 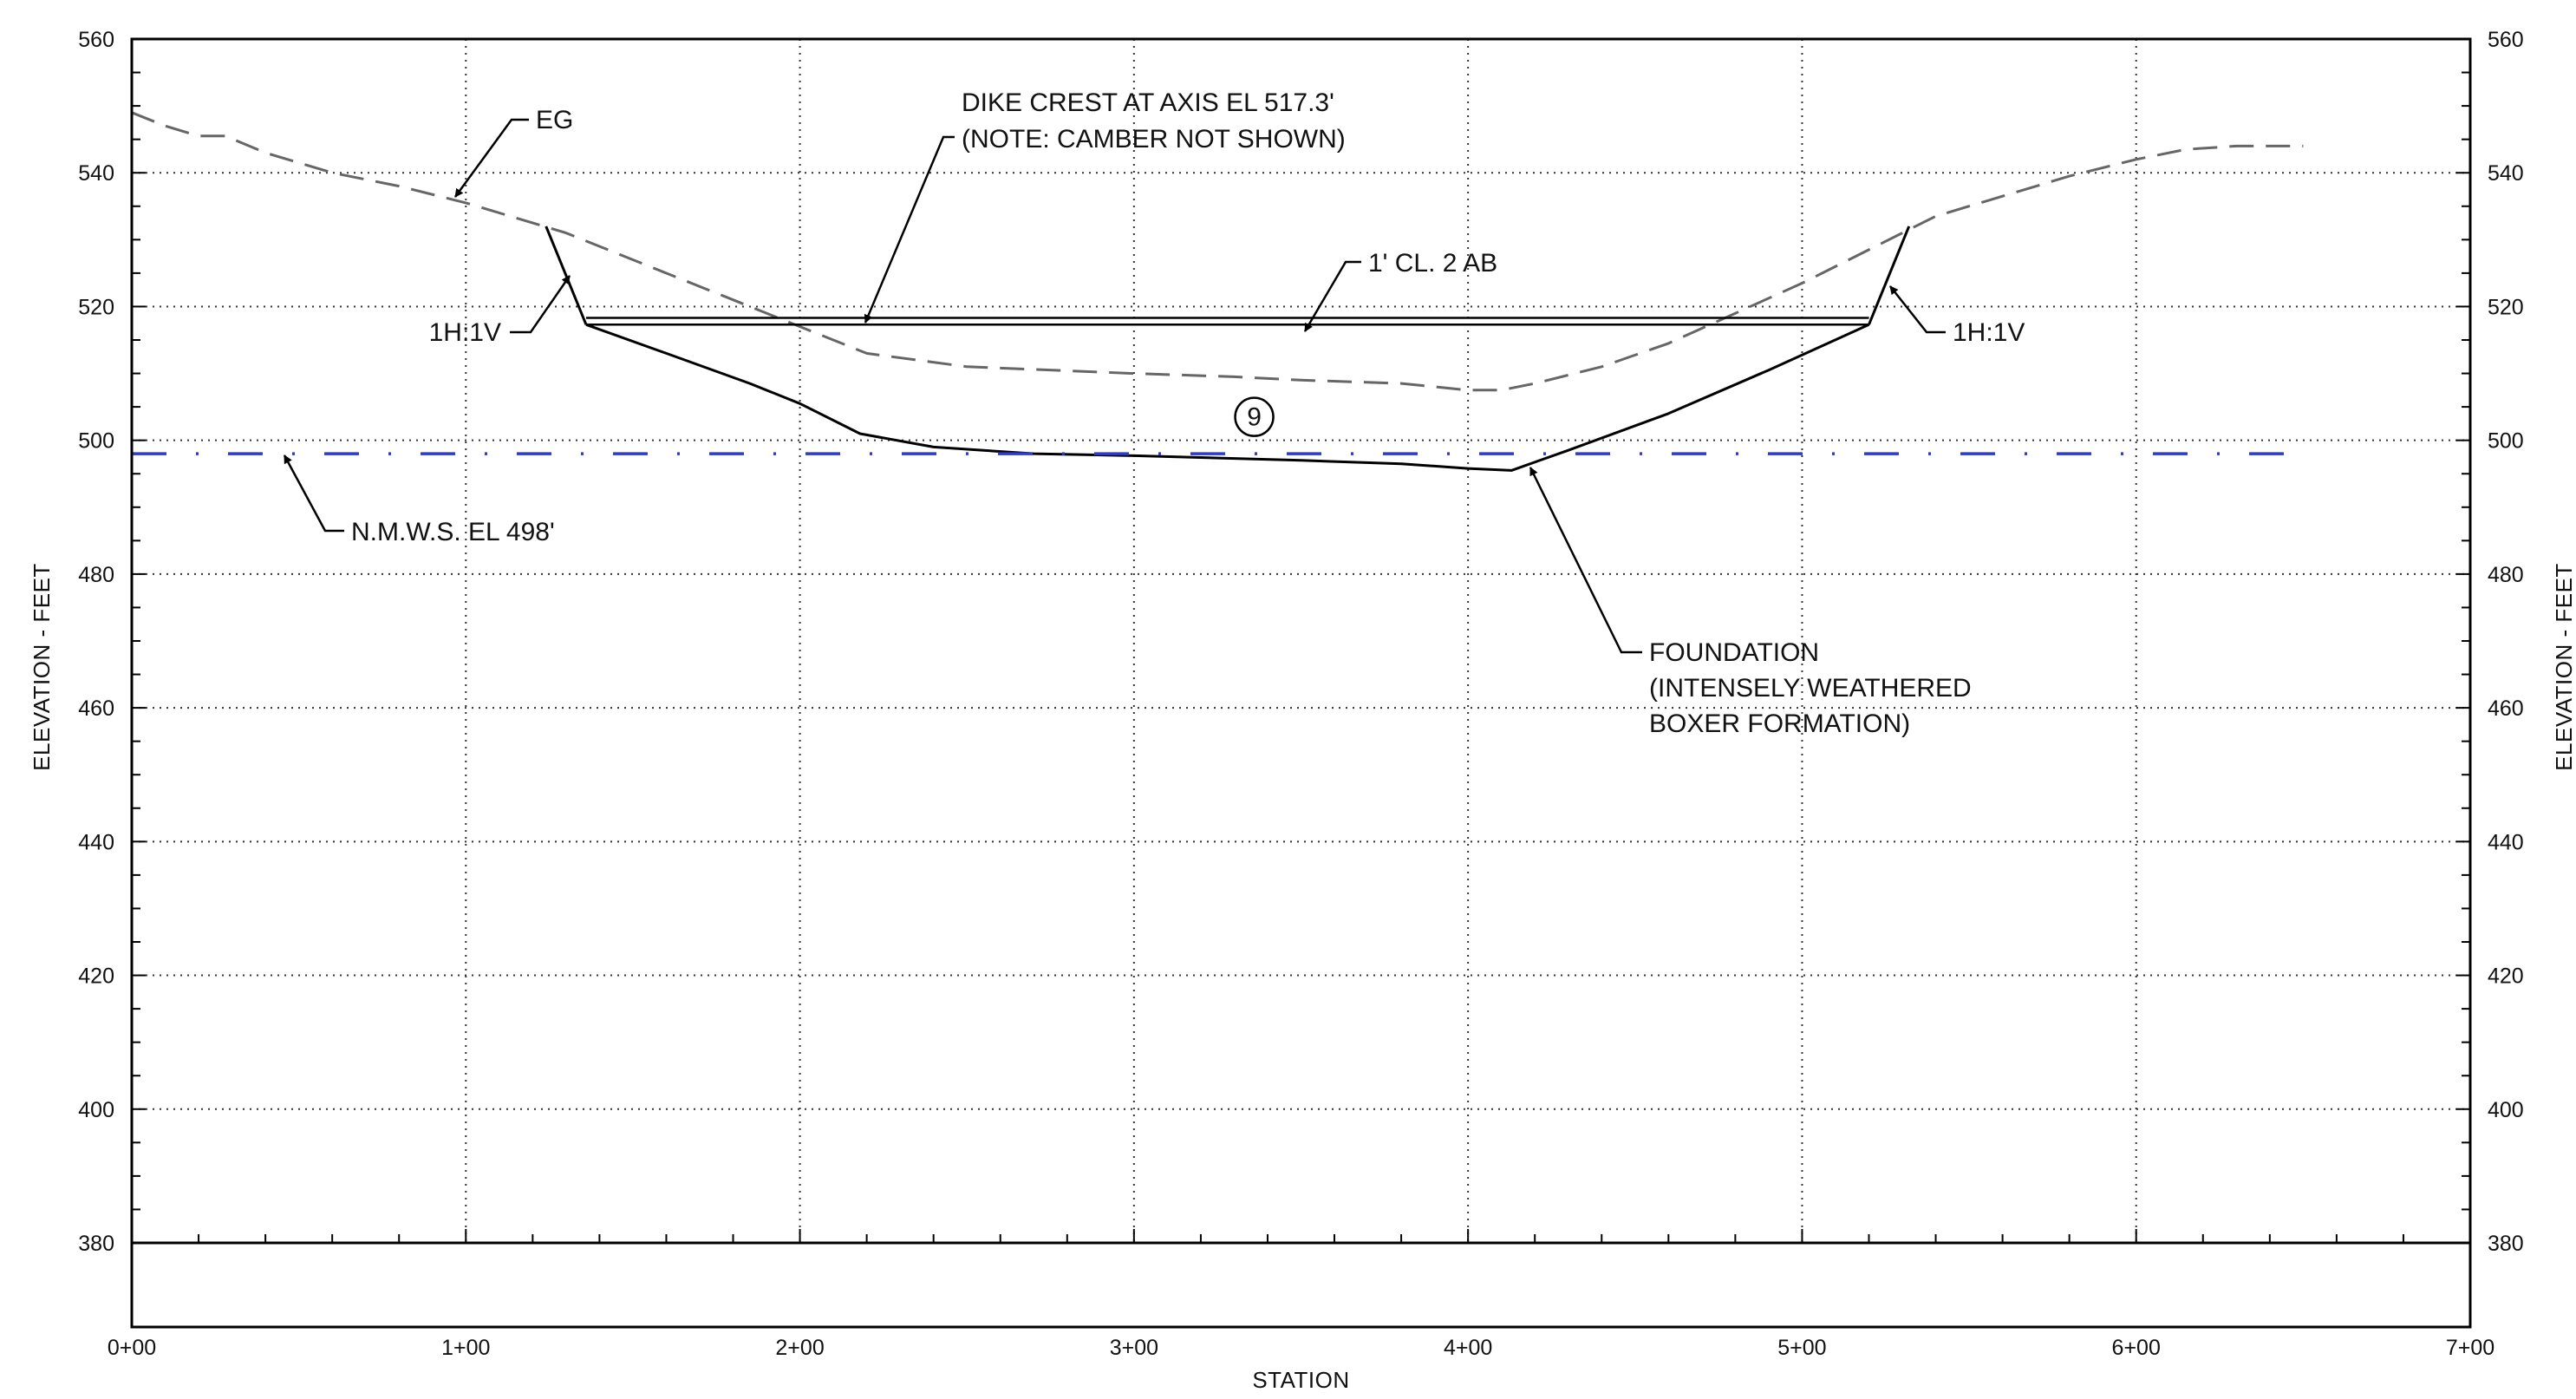 I want to click on label-foundation: BOXER FORMATION), so click(x=1780, y=723).